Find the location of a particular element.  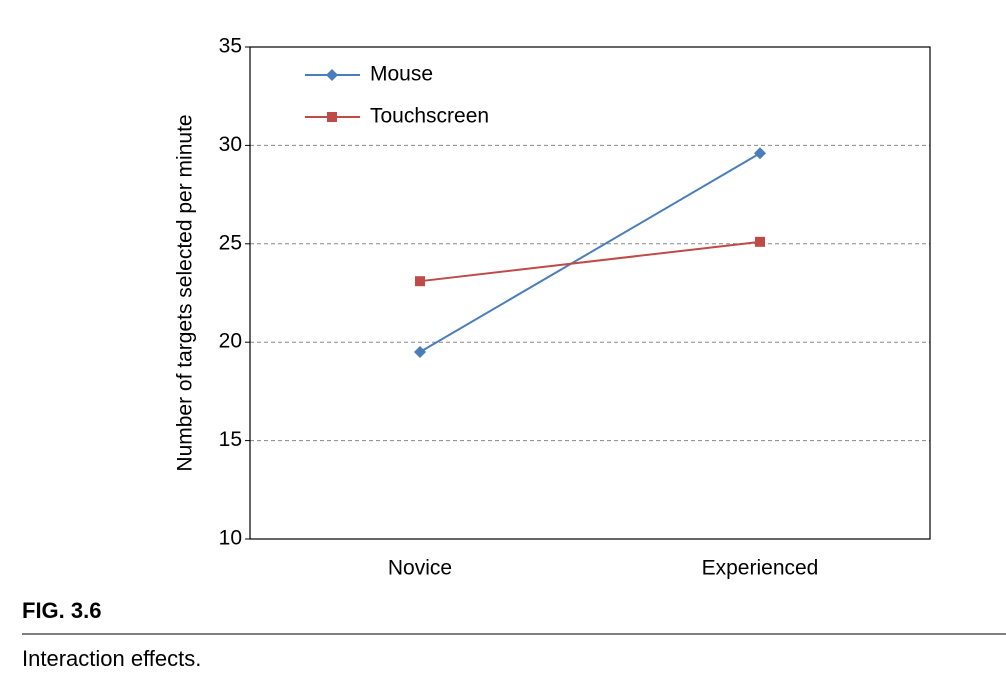

x-tick-label: Novice is located at coordinates (420, 568).